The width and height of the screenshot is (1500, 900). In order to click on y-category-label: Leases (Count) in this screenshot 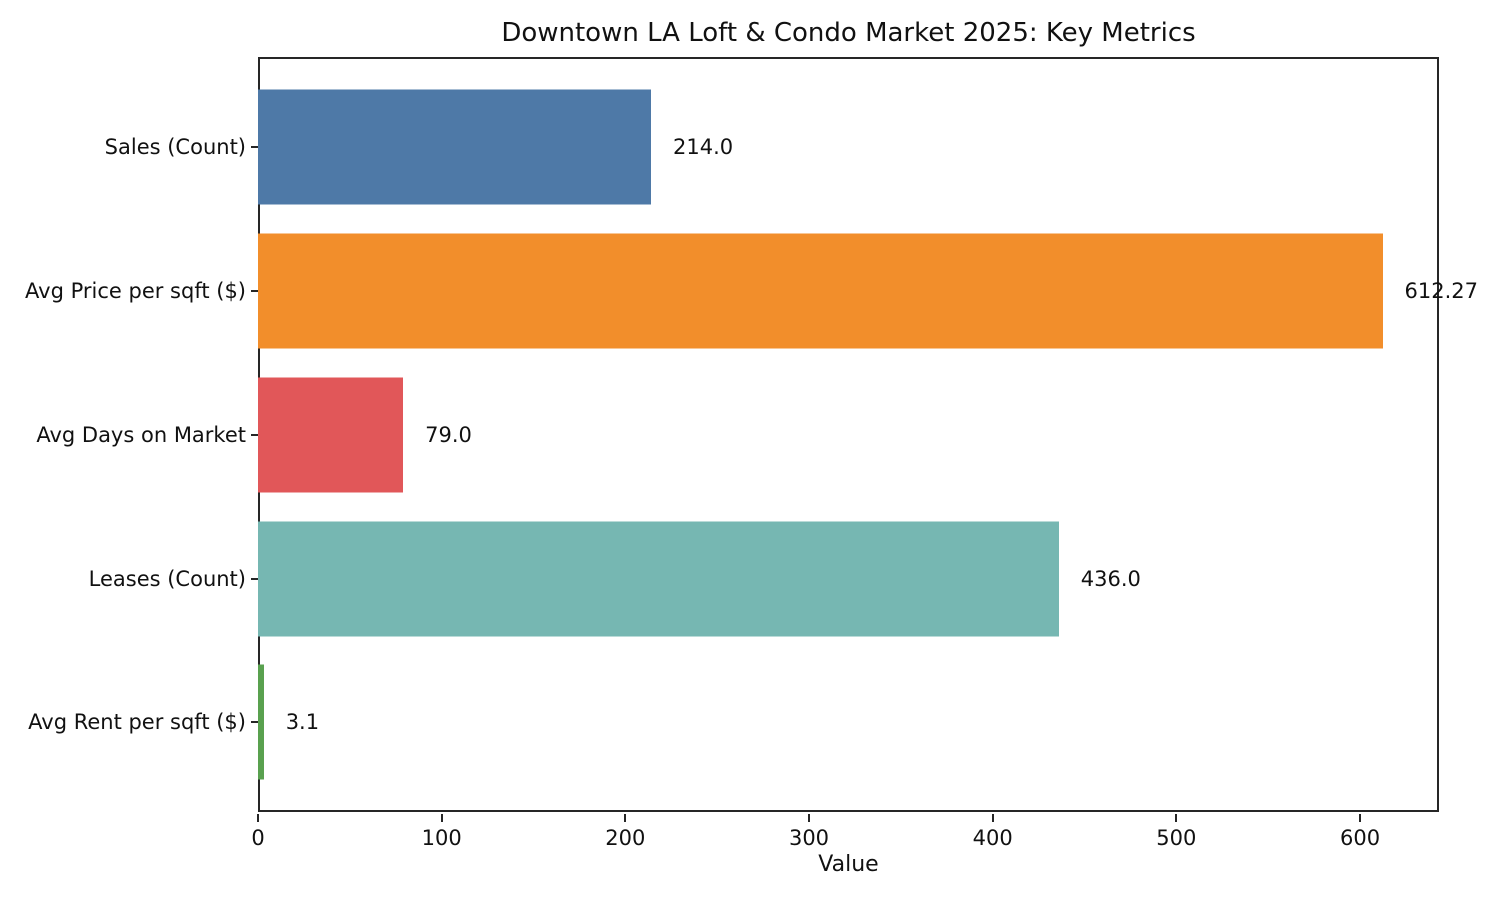, I will do `click(167, 578)`.